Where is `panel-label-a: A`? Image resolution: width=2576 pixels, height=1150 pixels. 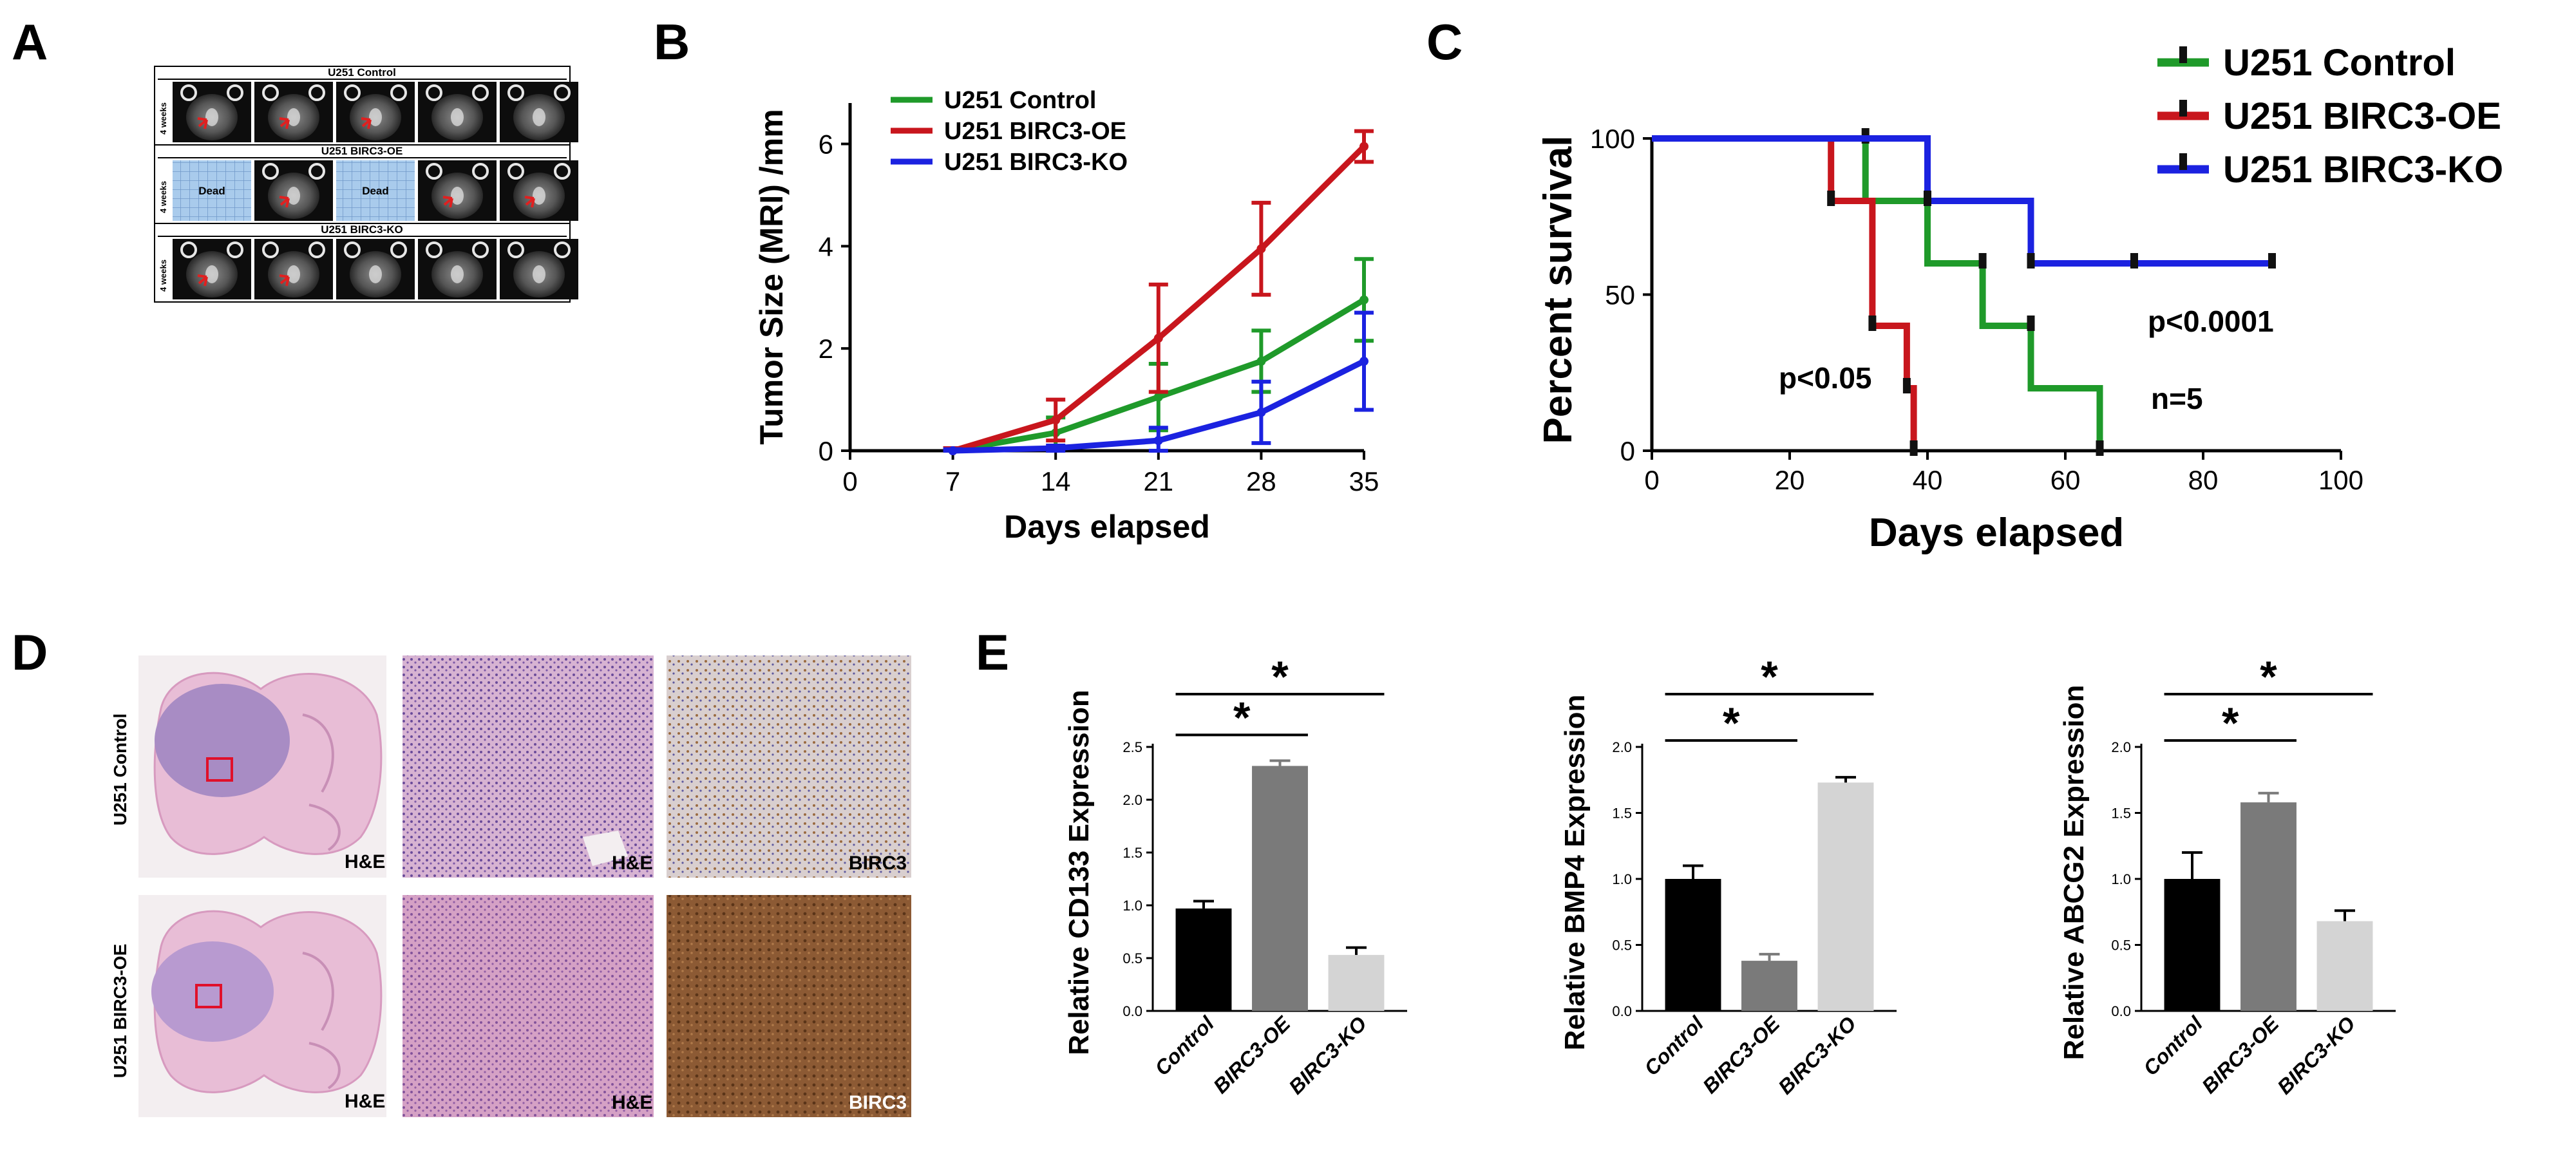 panel-label-a: A is located at coordinates (30, 42).